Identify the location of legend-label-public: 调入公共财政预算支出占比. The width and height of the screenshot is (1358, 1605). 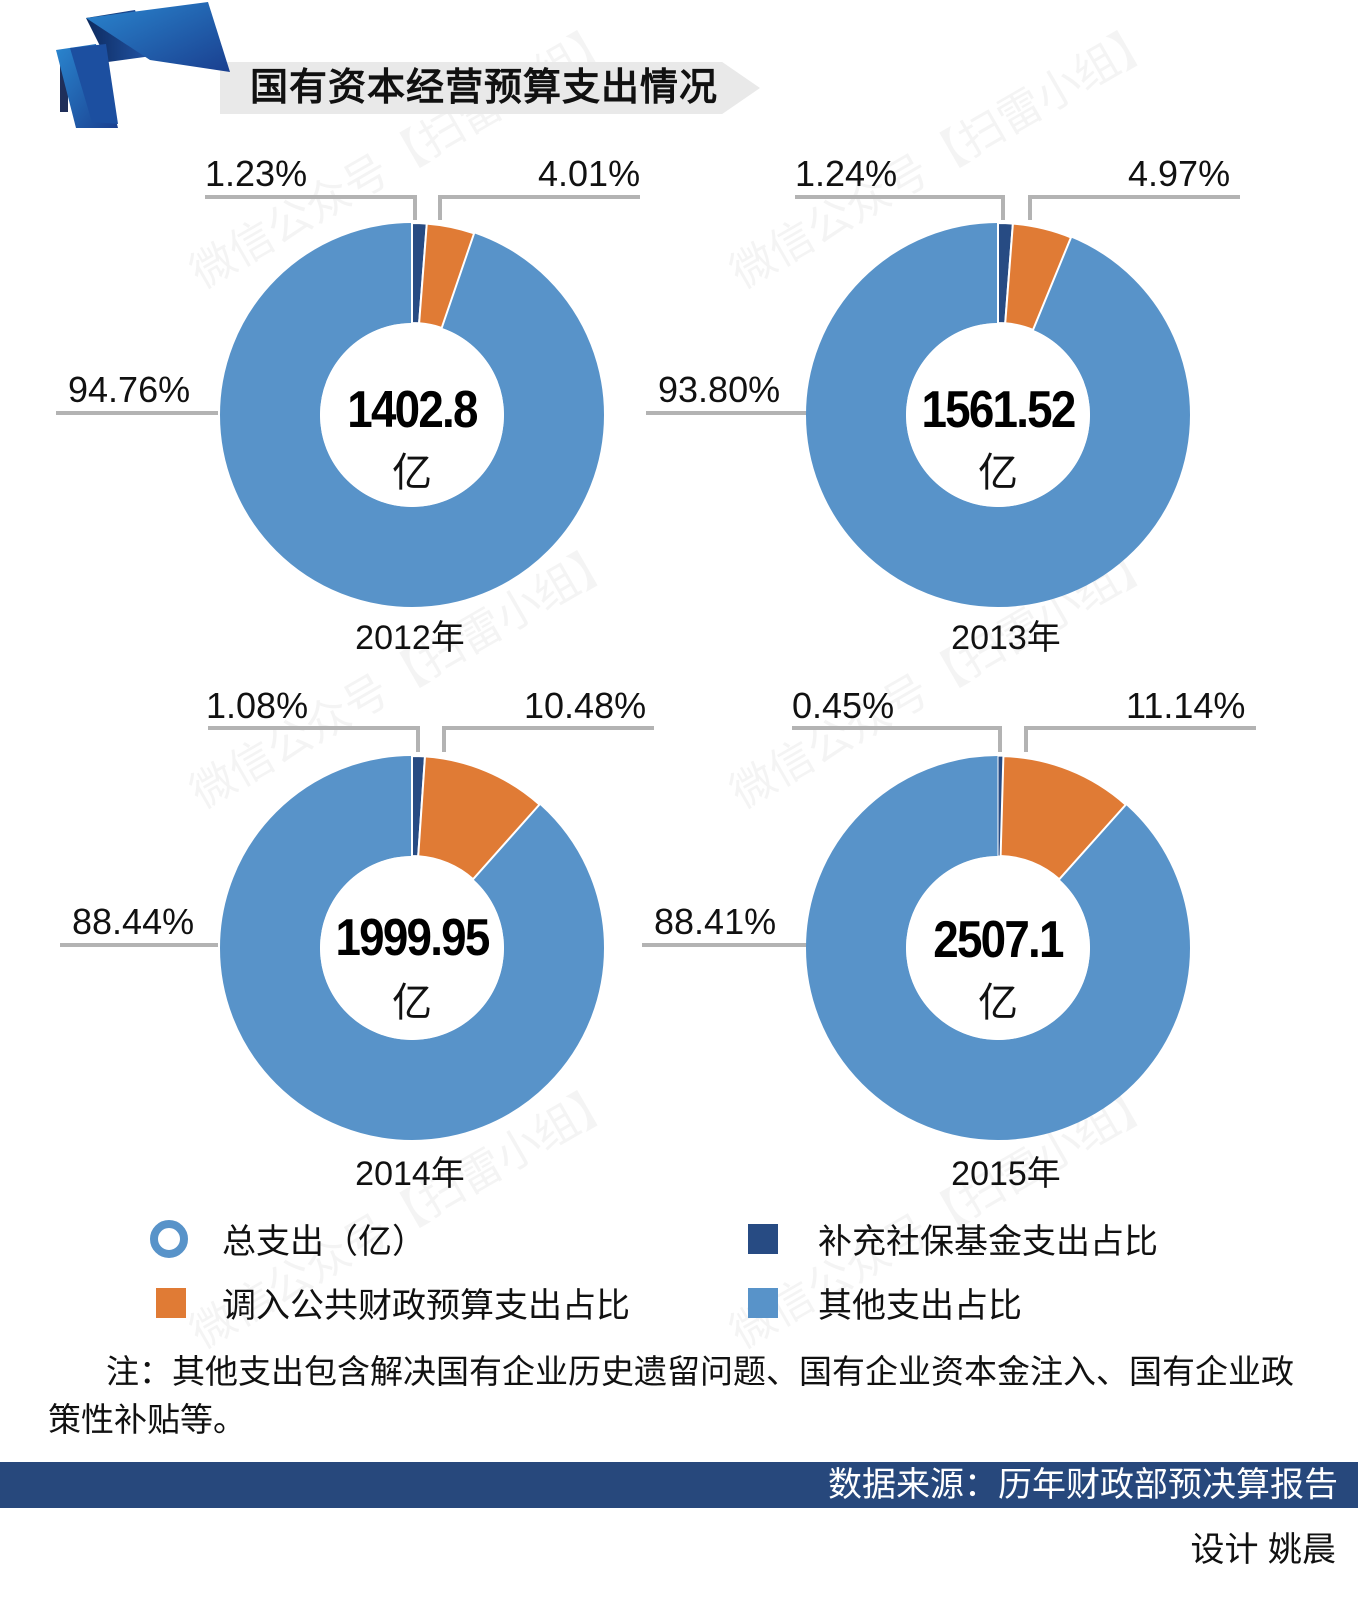
(426, 1306).